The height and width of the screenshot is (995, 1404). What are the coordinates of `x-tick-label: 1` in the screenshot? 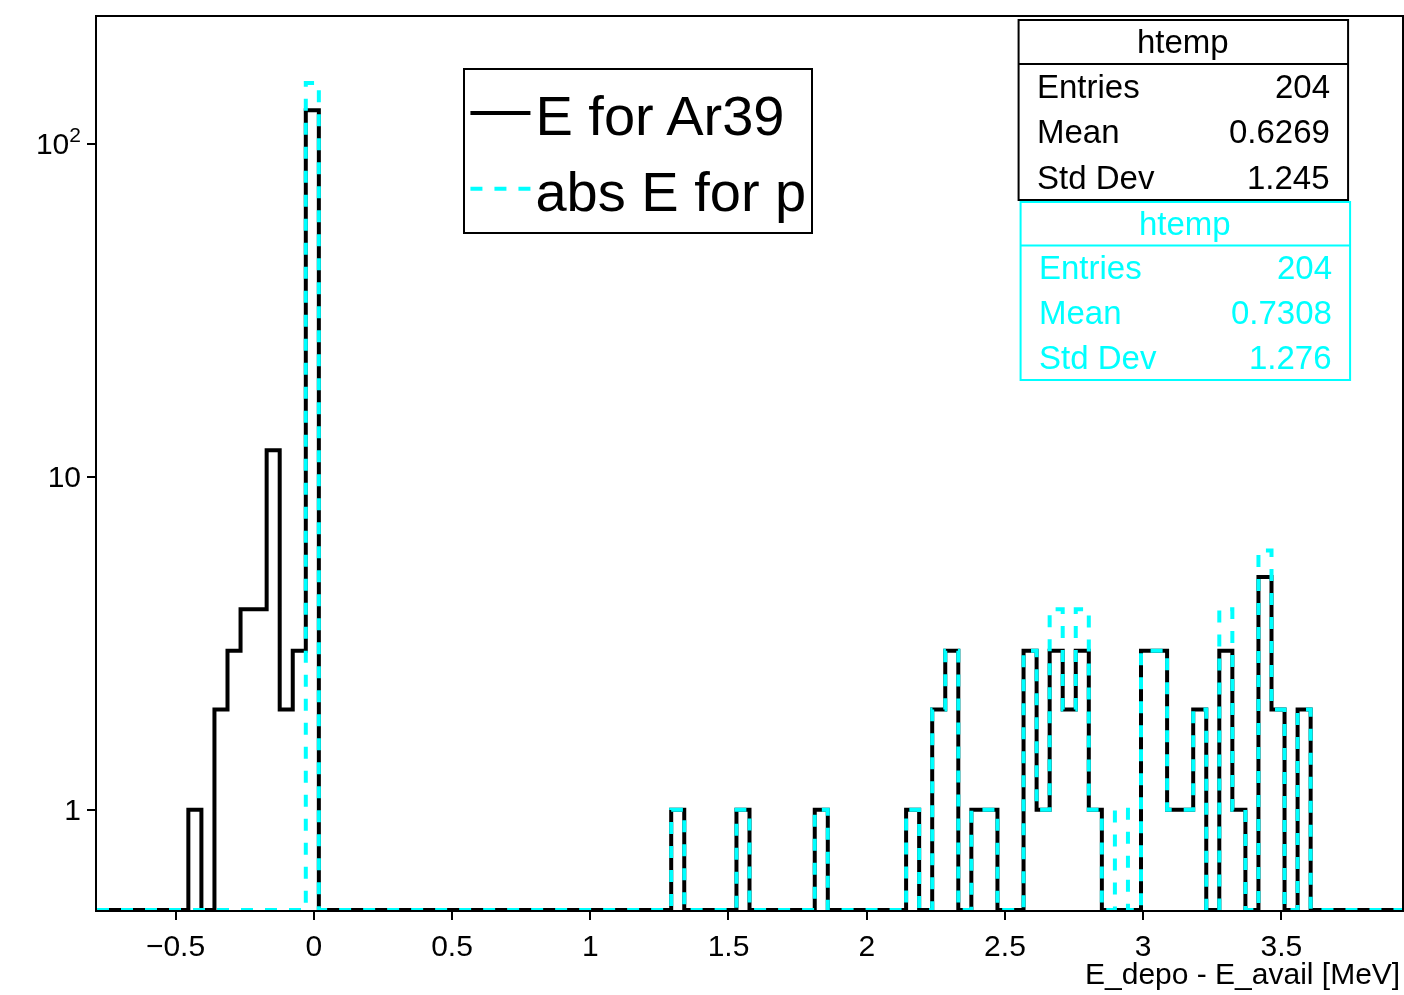 It's located at (590, 945).